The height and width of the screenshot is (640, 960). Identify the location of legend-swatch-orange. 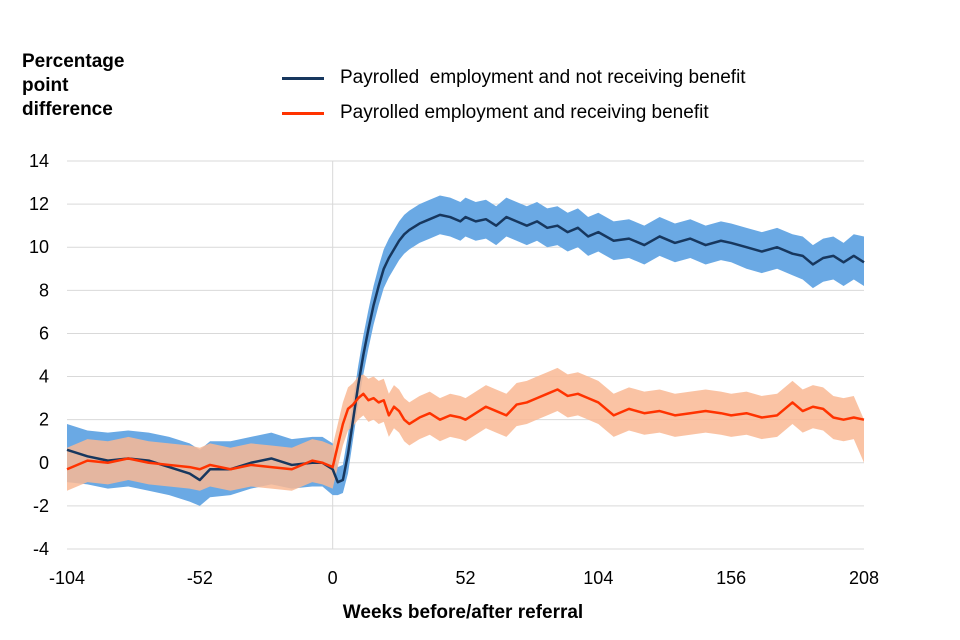
(303, 113).